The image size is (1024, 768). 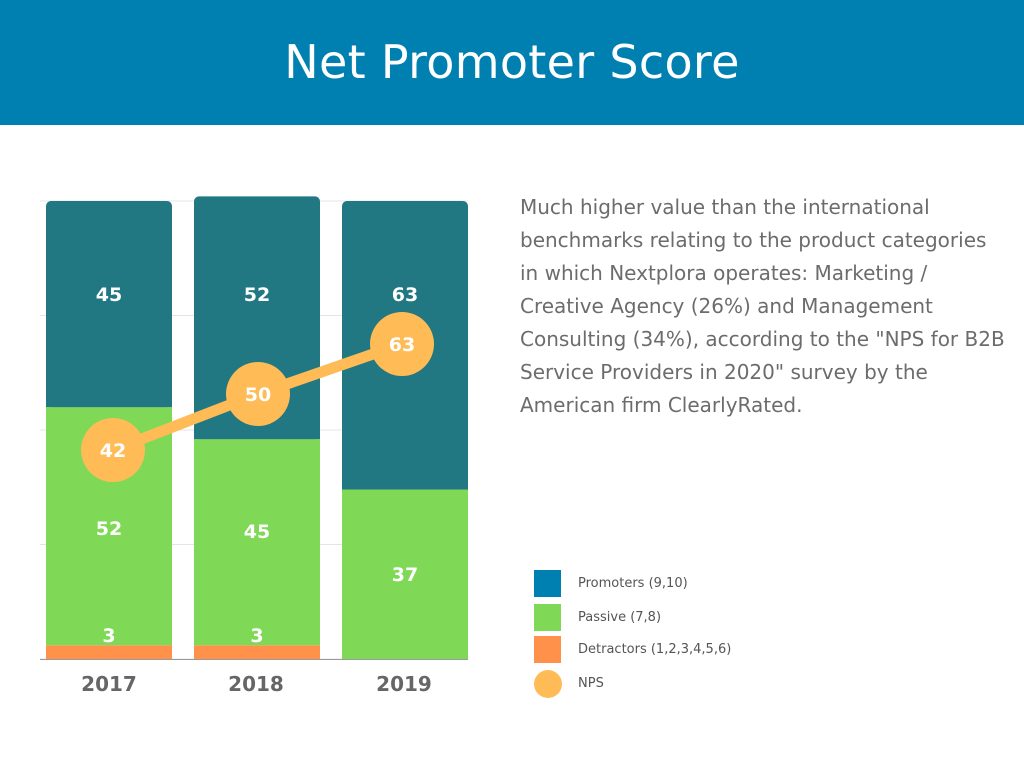 I want to click on nps-label-2017: 42, so click(x=113, y=451).